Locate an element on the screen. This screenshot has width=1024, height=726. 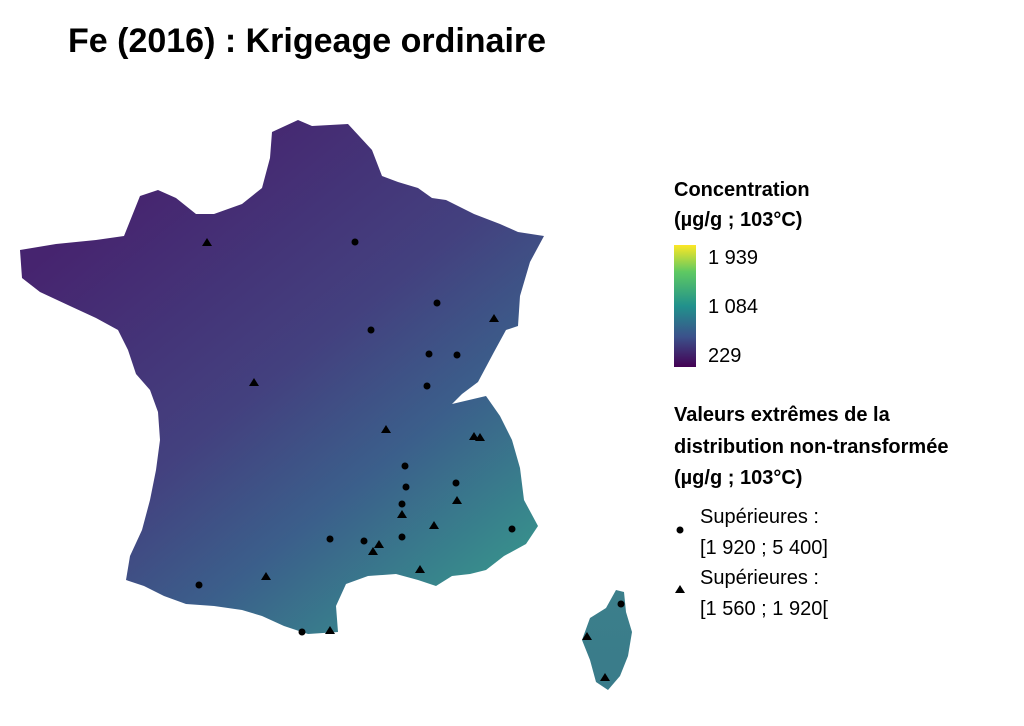
extremes-legend-title-2: distribution non-transformée is located at coordinates (811, 447).